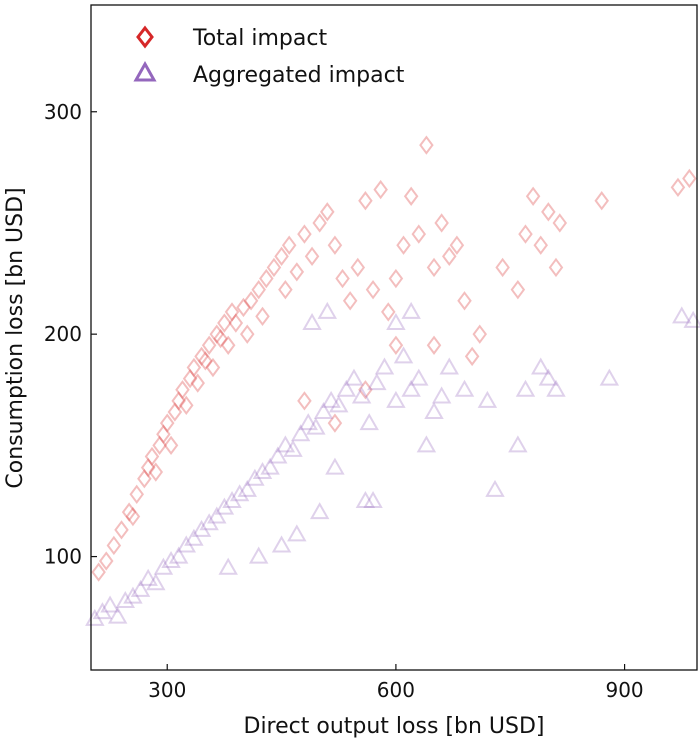 The height and width of the screenshot is (746, 700). Describe the element at coordinates (63, 557) in the screenshot. I see `y-tick-label: 100` at that location.